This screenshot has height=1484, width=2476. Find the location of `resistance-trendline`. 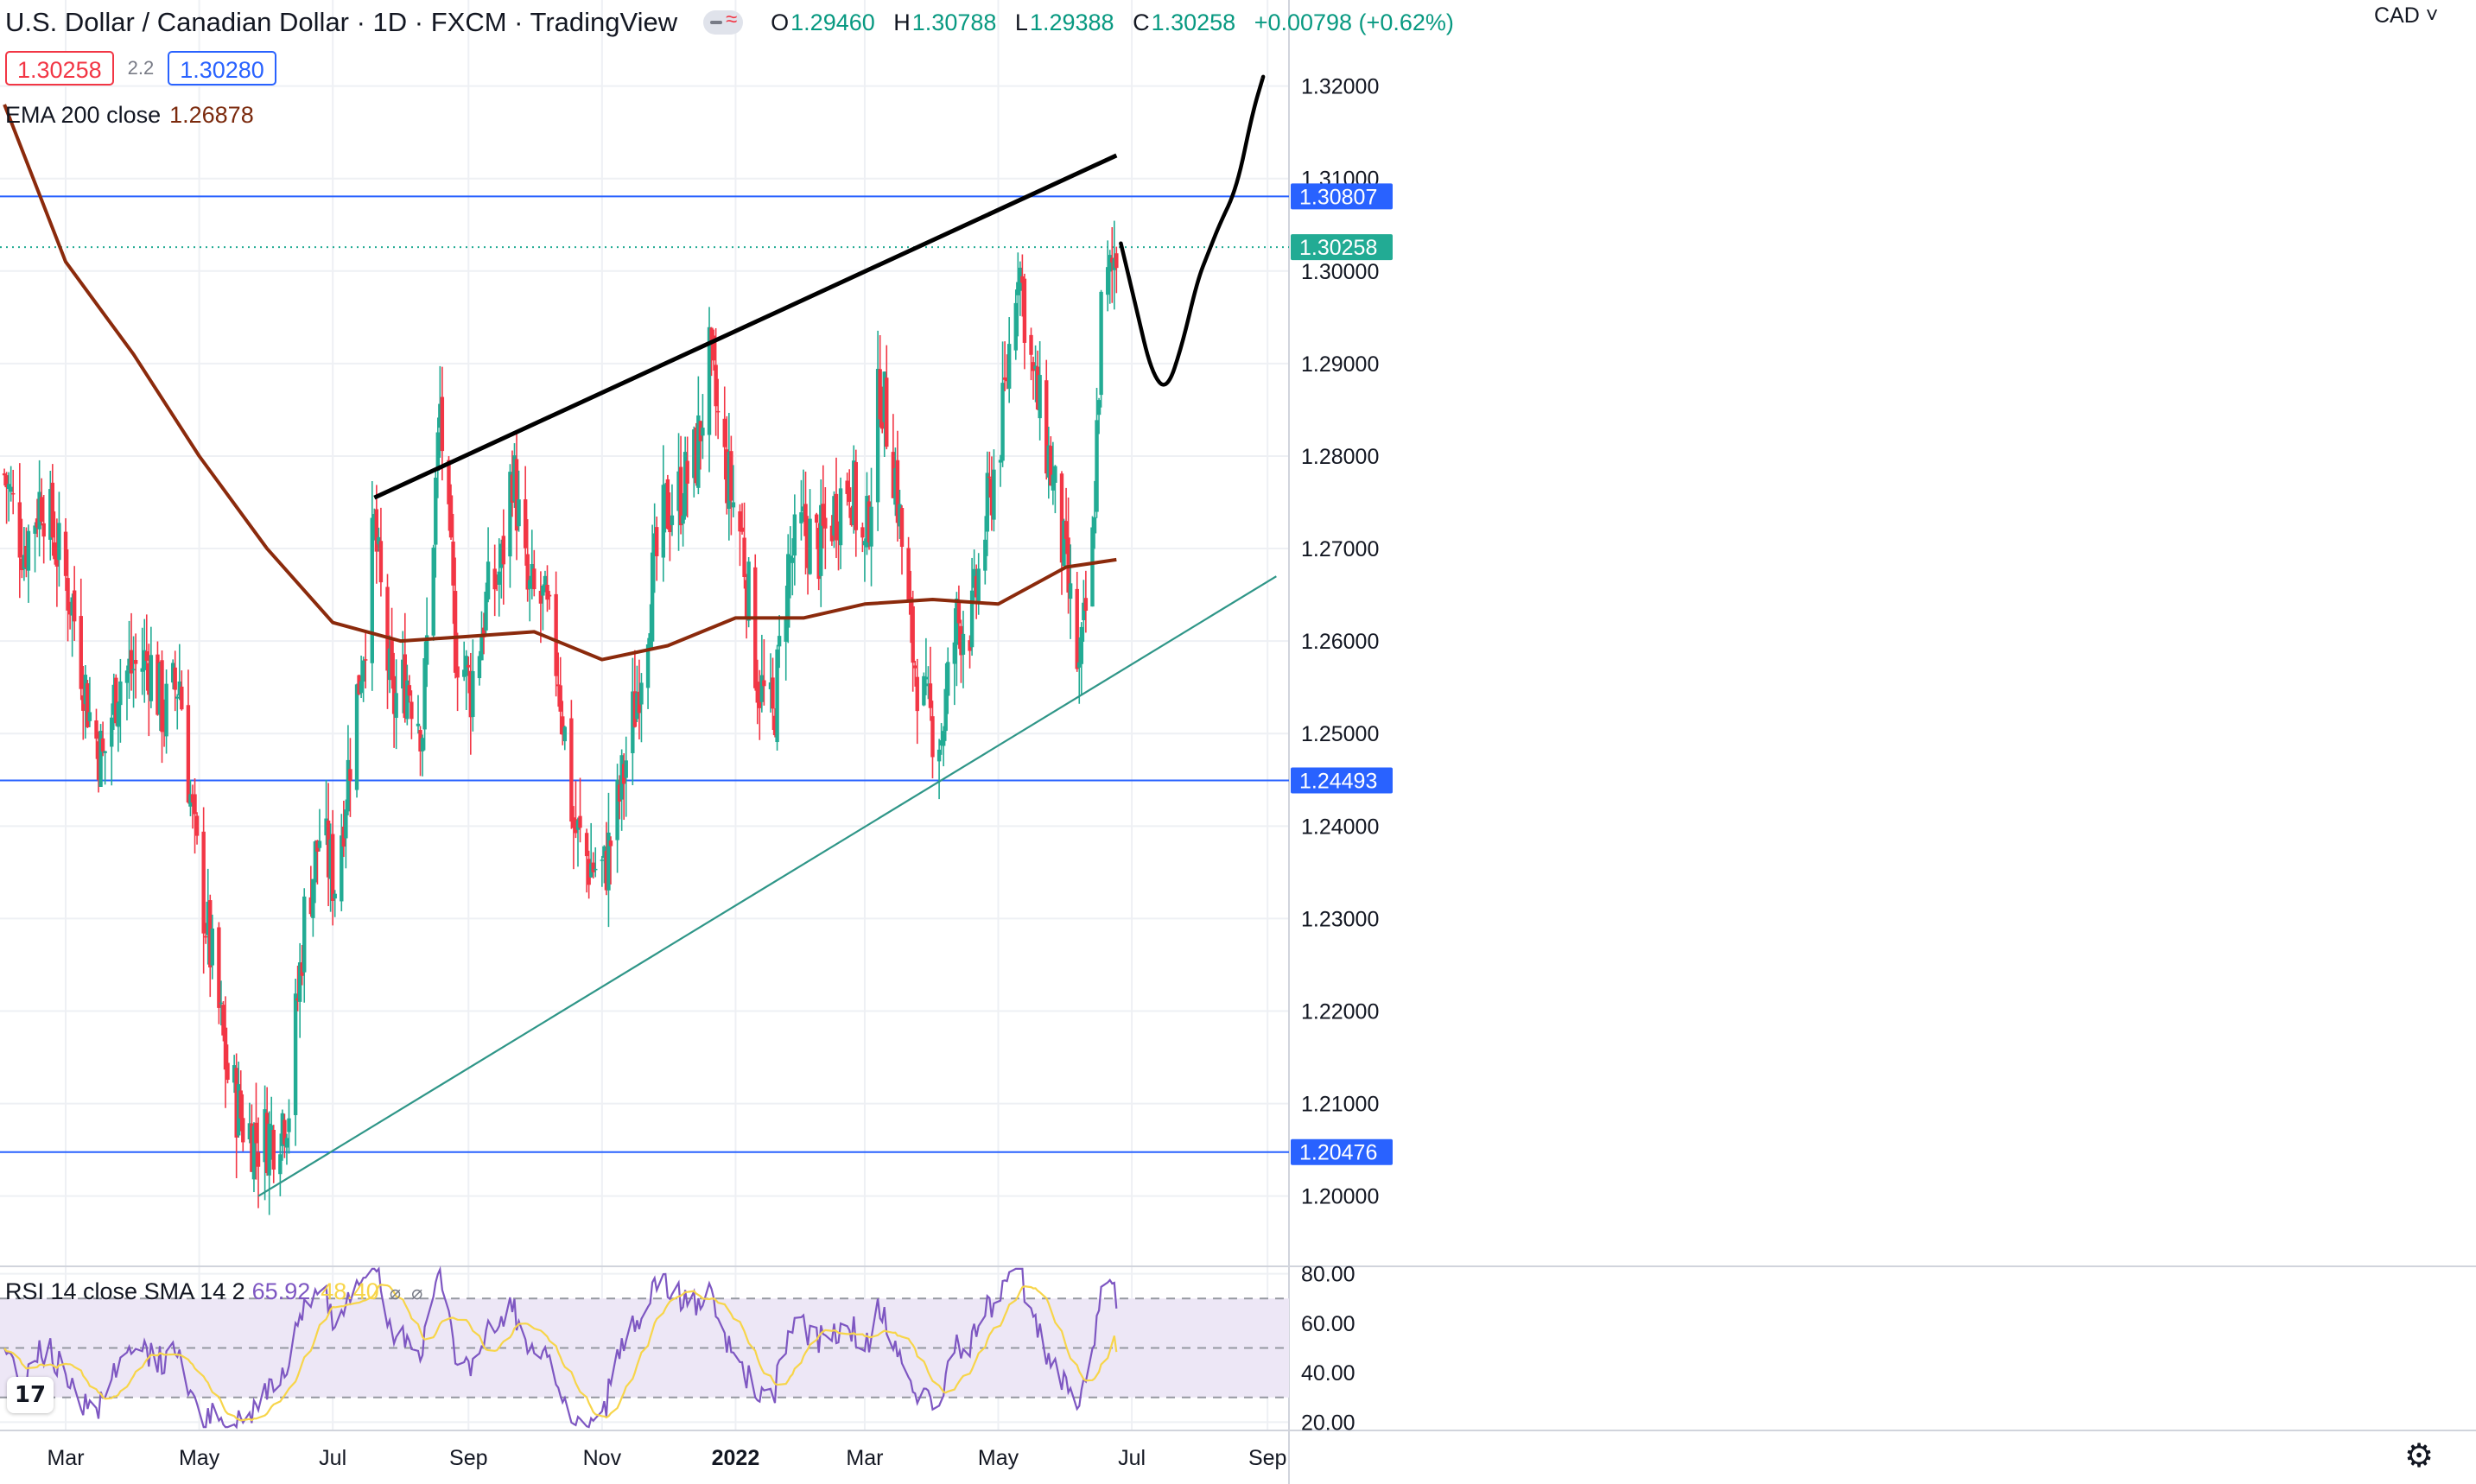

resistance-trendline is located at coordinates (745, 326).